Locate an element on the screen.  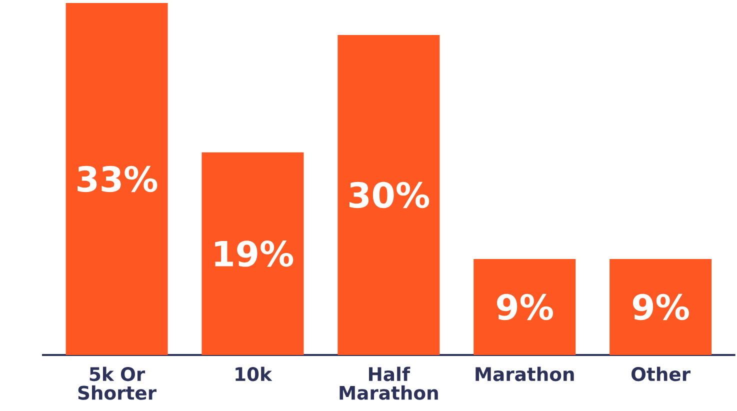
data-label: 33% is located at coordinates (118, 179).